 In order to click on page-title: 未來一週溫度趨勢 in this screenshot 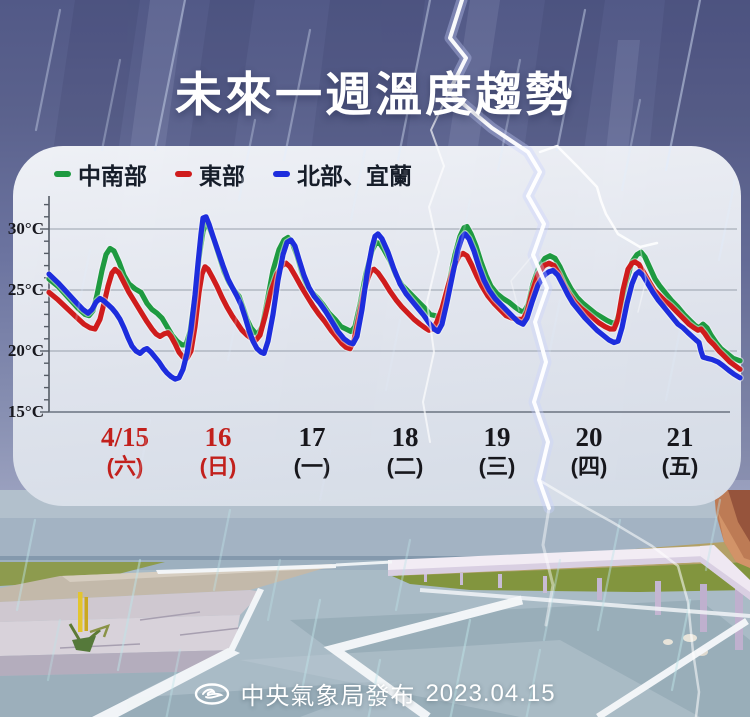, I will do `click(375, 94)`.